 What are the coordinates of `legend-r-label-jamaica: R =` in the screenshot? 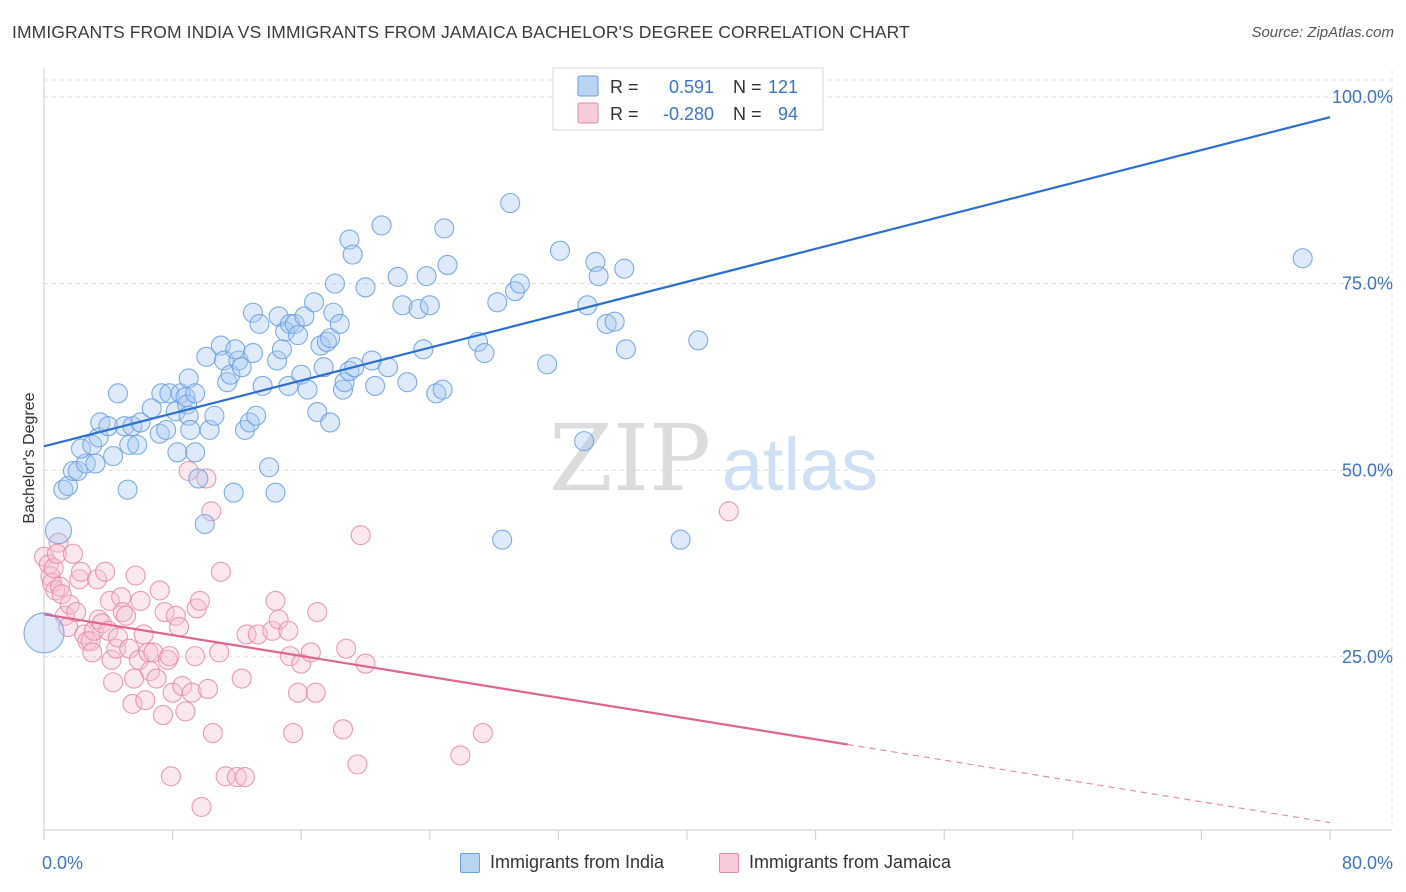 It's located at (624, 114).